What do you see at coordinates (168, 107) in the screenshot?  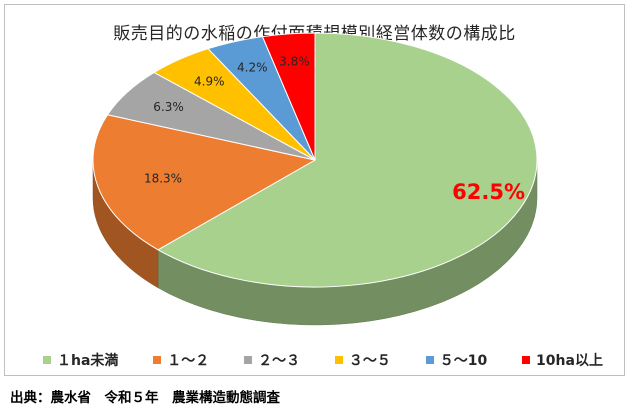 I see `data-label-3: 6.3%` at bounding box center [168, 107].